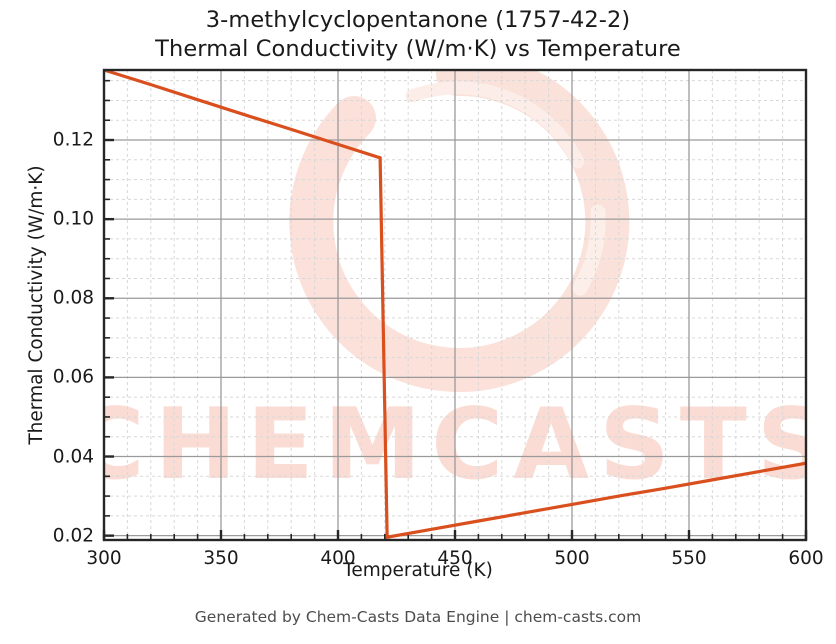  I want to click on y-tick-label: 0.04, so click(73, 457).